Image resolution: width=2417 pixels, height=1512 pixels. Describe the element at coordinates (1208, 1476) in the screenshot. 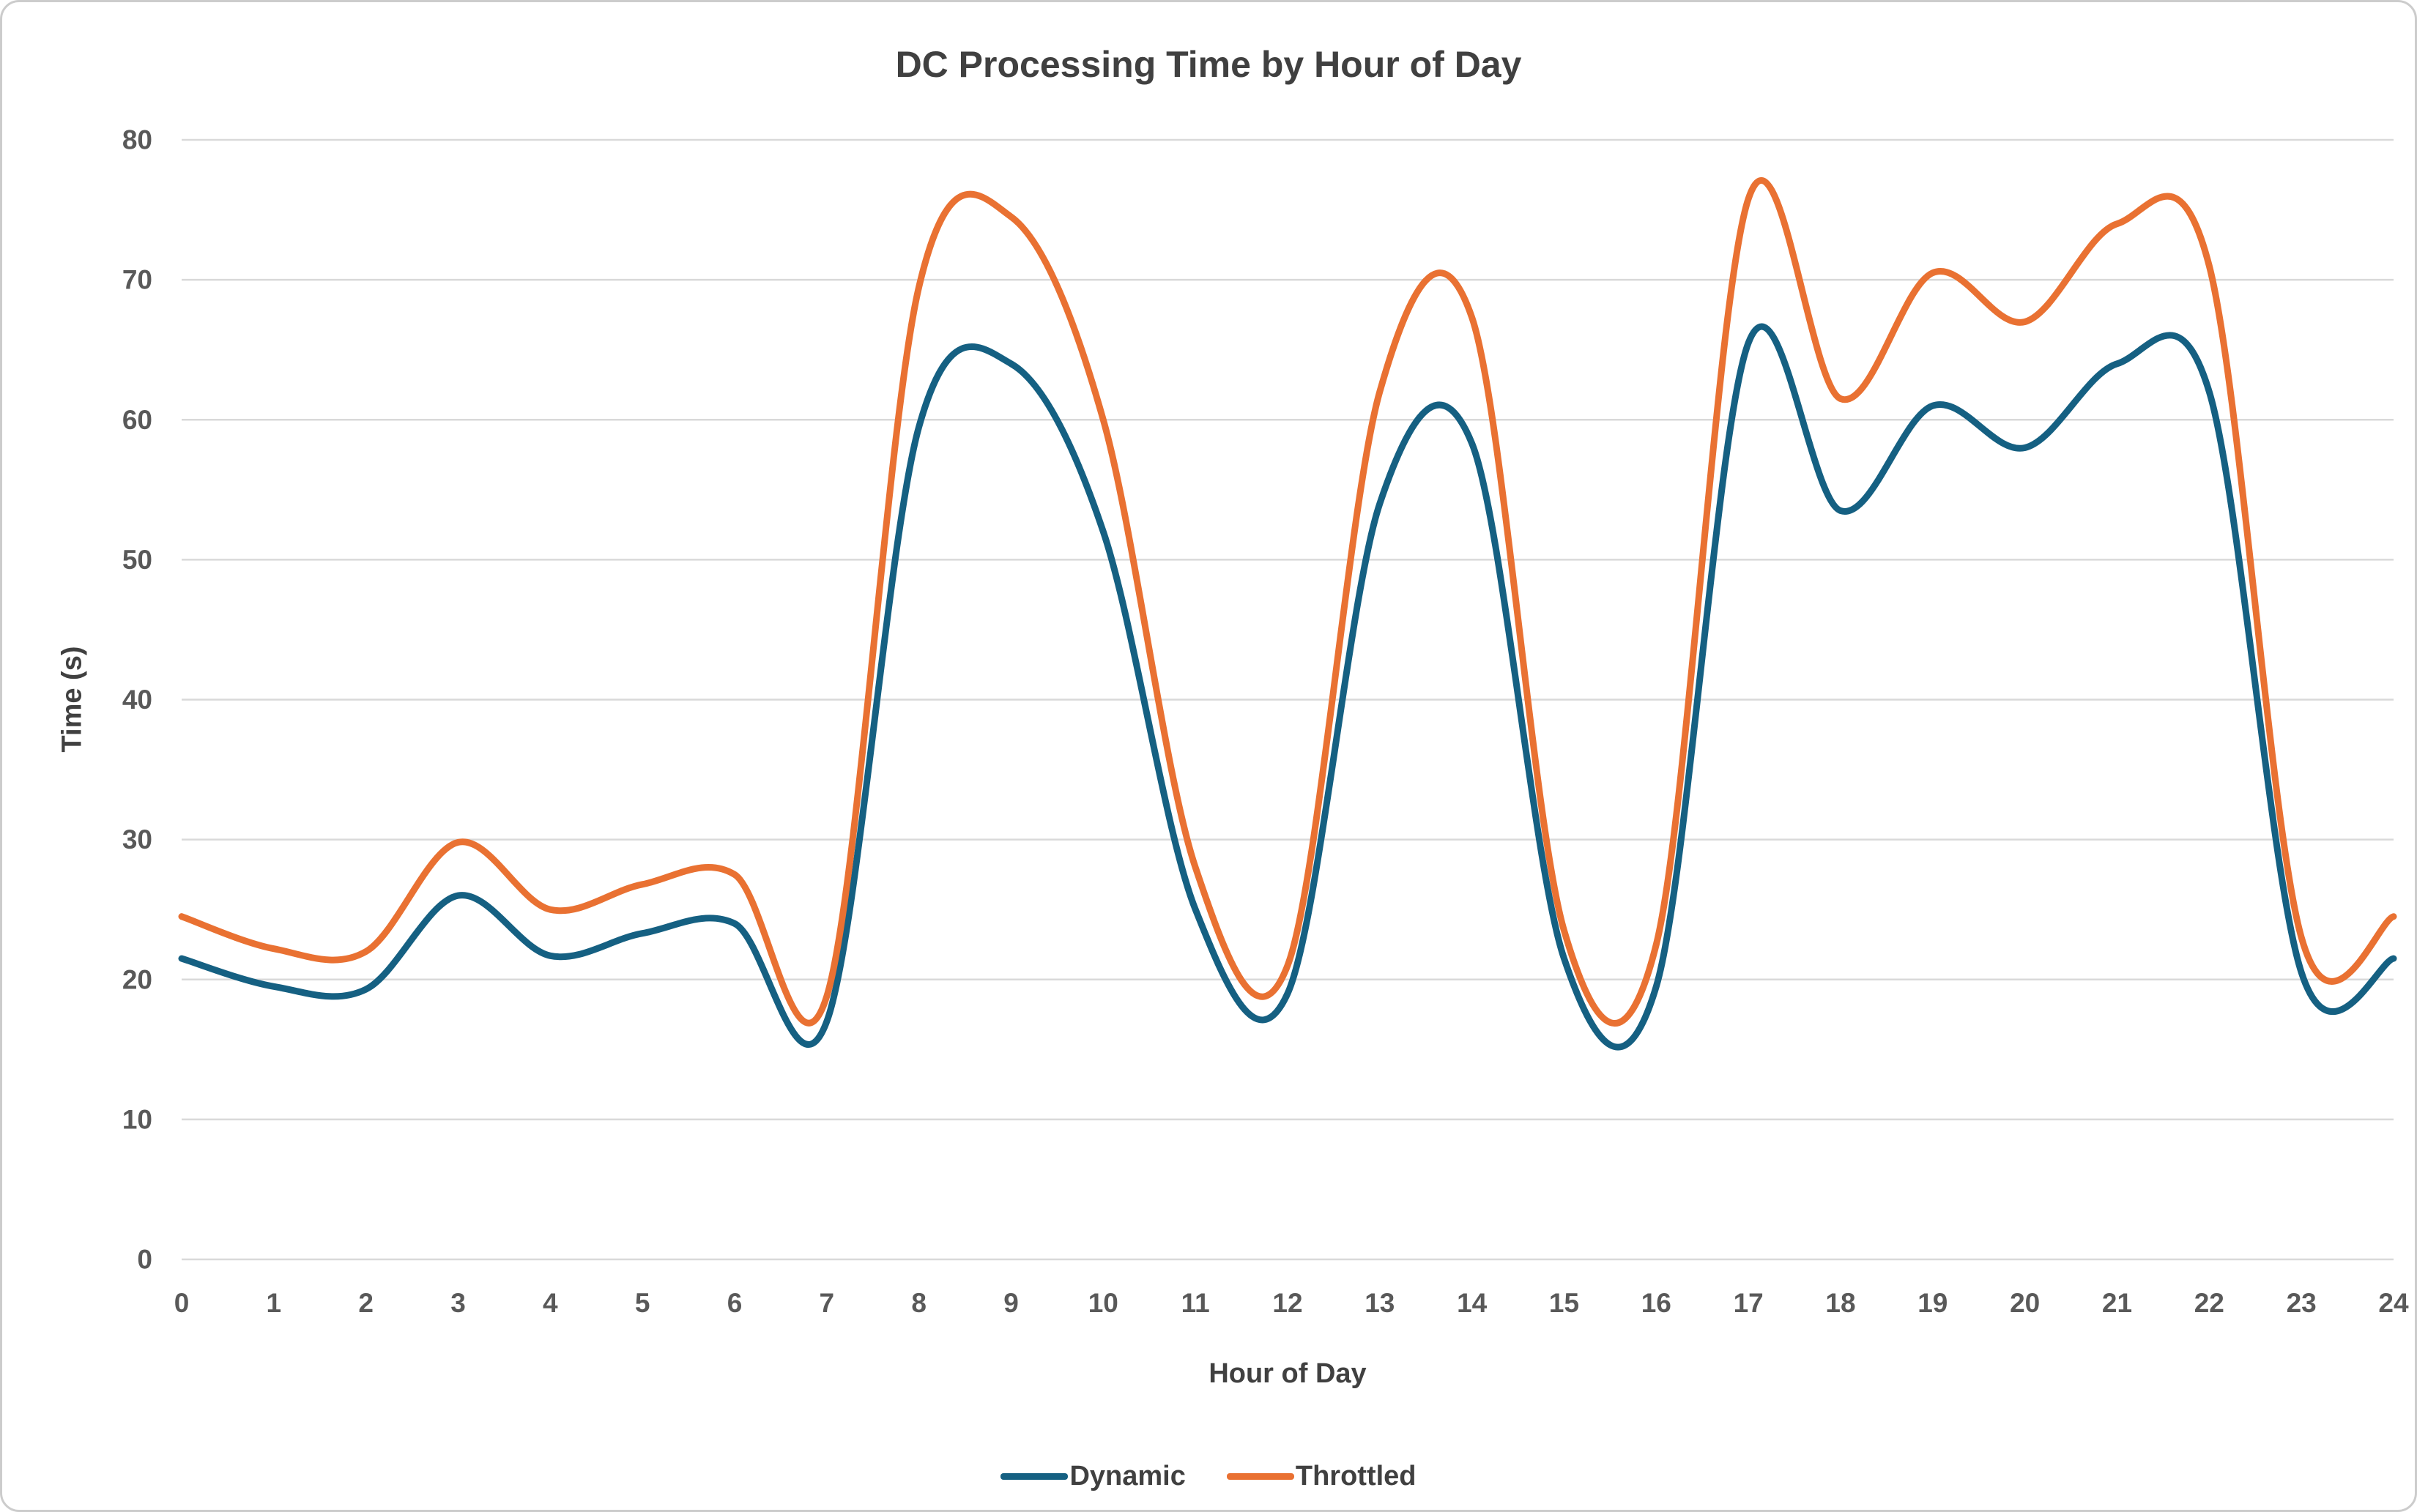

I see `chart-legend: Dynamic Throttled` at that location.